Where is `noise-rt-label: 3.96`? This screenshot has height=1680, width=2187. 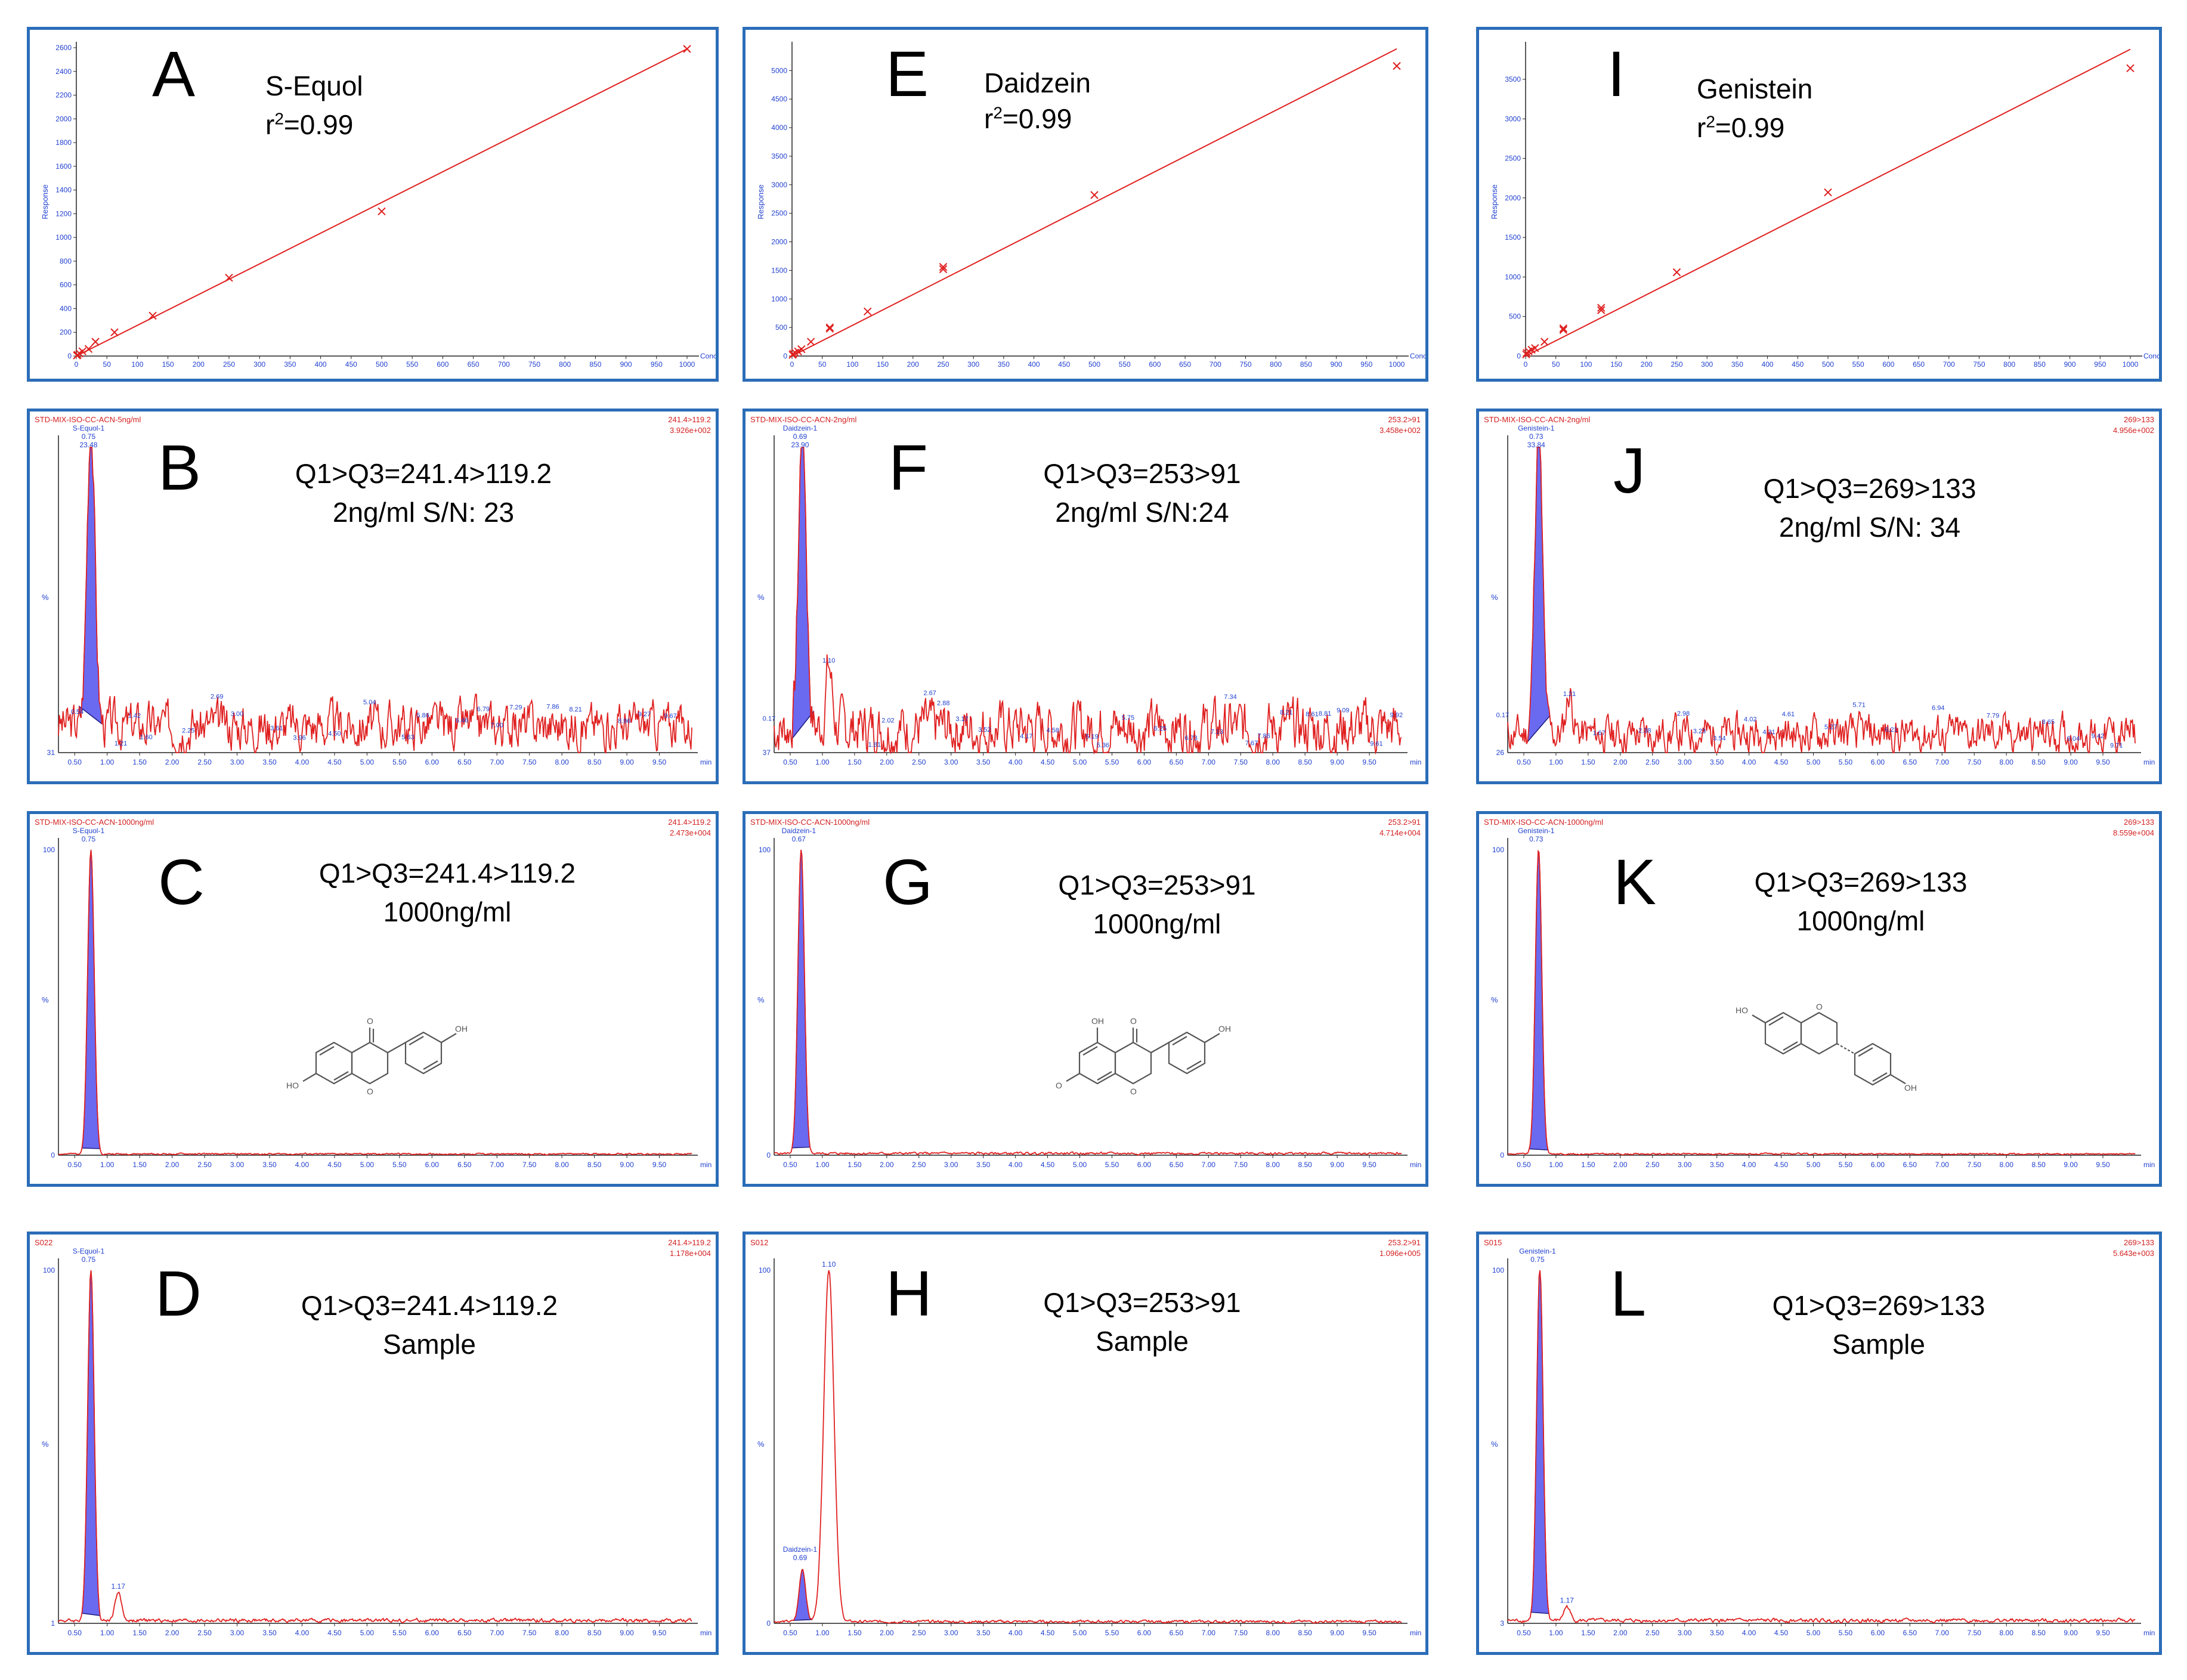
noise-rt-label: 3.96 is located at coordinates (299, 737).